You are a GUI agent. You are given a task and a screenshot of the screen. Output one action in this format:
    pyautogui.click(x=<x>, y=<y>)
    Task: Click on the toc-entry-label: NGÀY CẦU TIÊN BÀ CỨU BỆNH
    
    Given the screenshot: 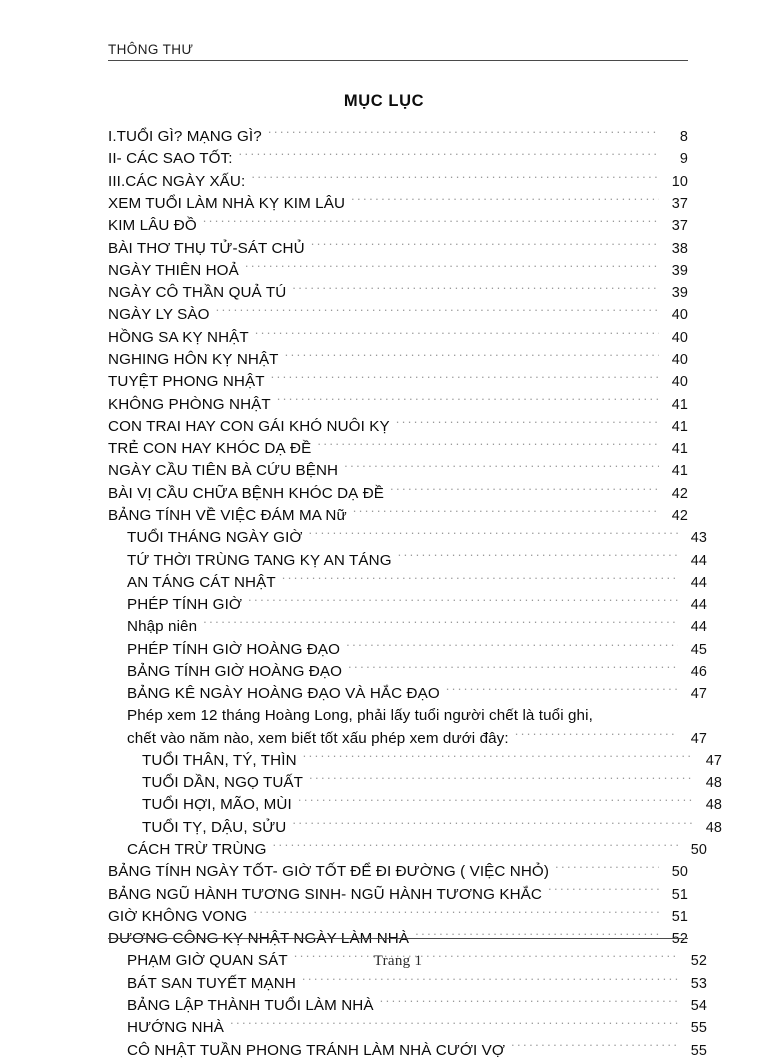 What is the action you would take?
    pyautogui.click(x=223, y=471)
    